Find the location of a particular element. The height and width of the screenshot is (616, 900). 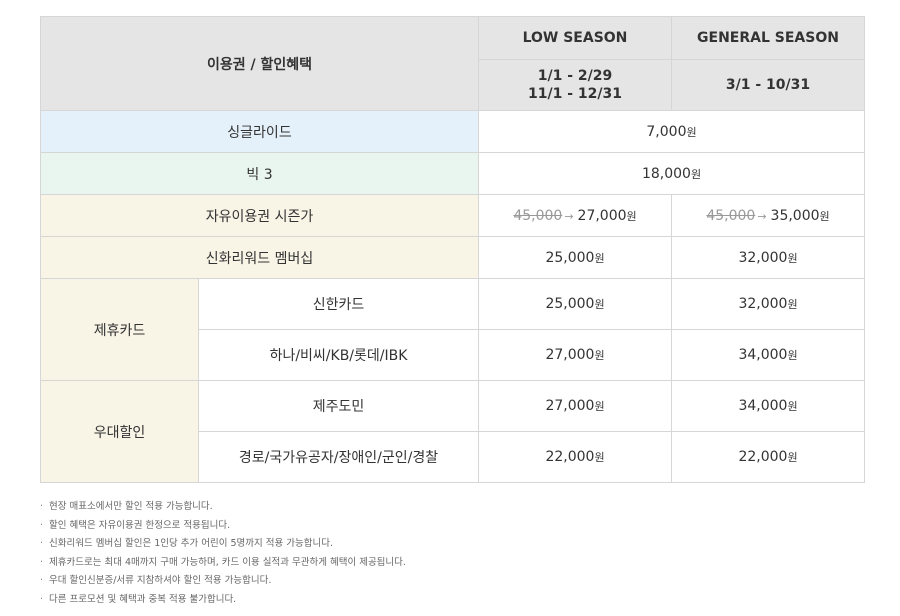

table-row-other-cards: 하나/비씨/KB/롯데/IBK 27,000원 34,000원 is located at coordinates (453, 355).